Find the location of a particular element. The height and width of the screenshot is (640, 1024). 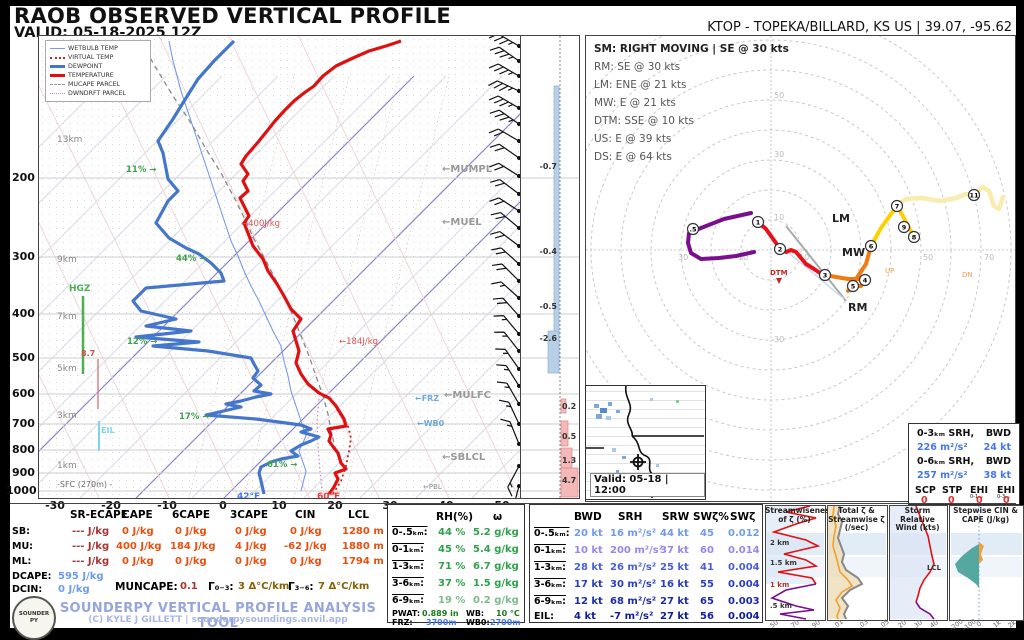

storm-motion-line is located at coordinates (816, 263).